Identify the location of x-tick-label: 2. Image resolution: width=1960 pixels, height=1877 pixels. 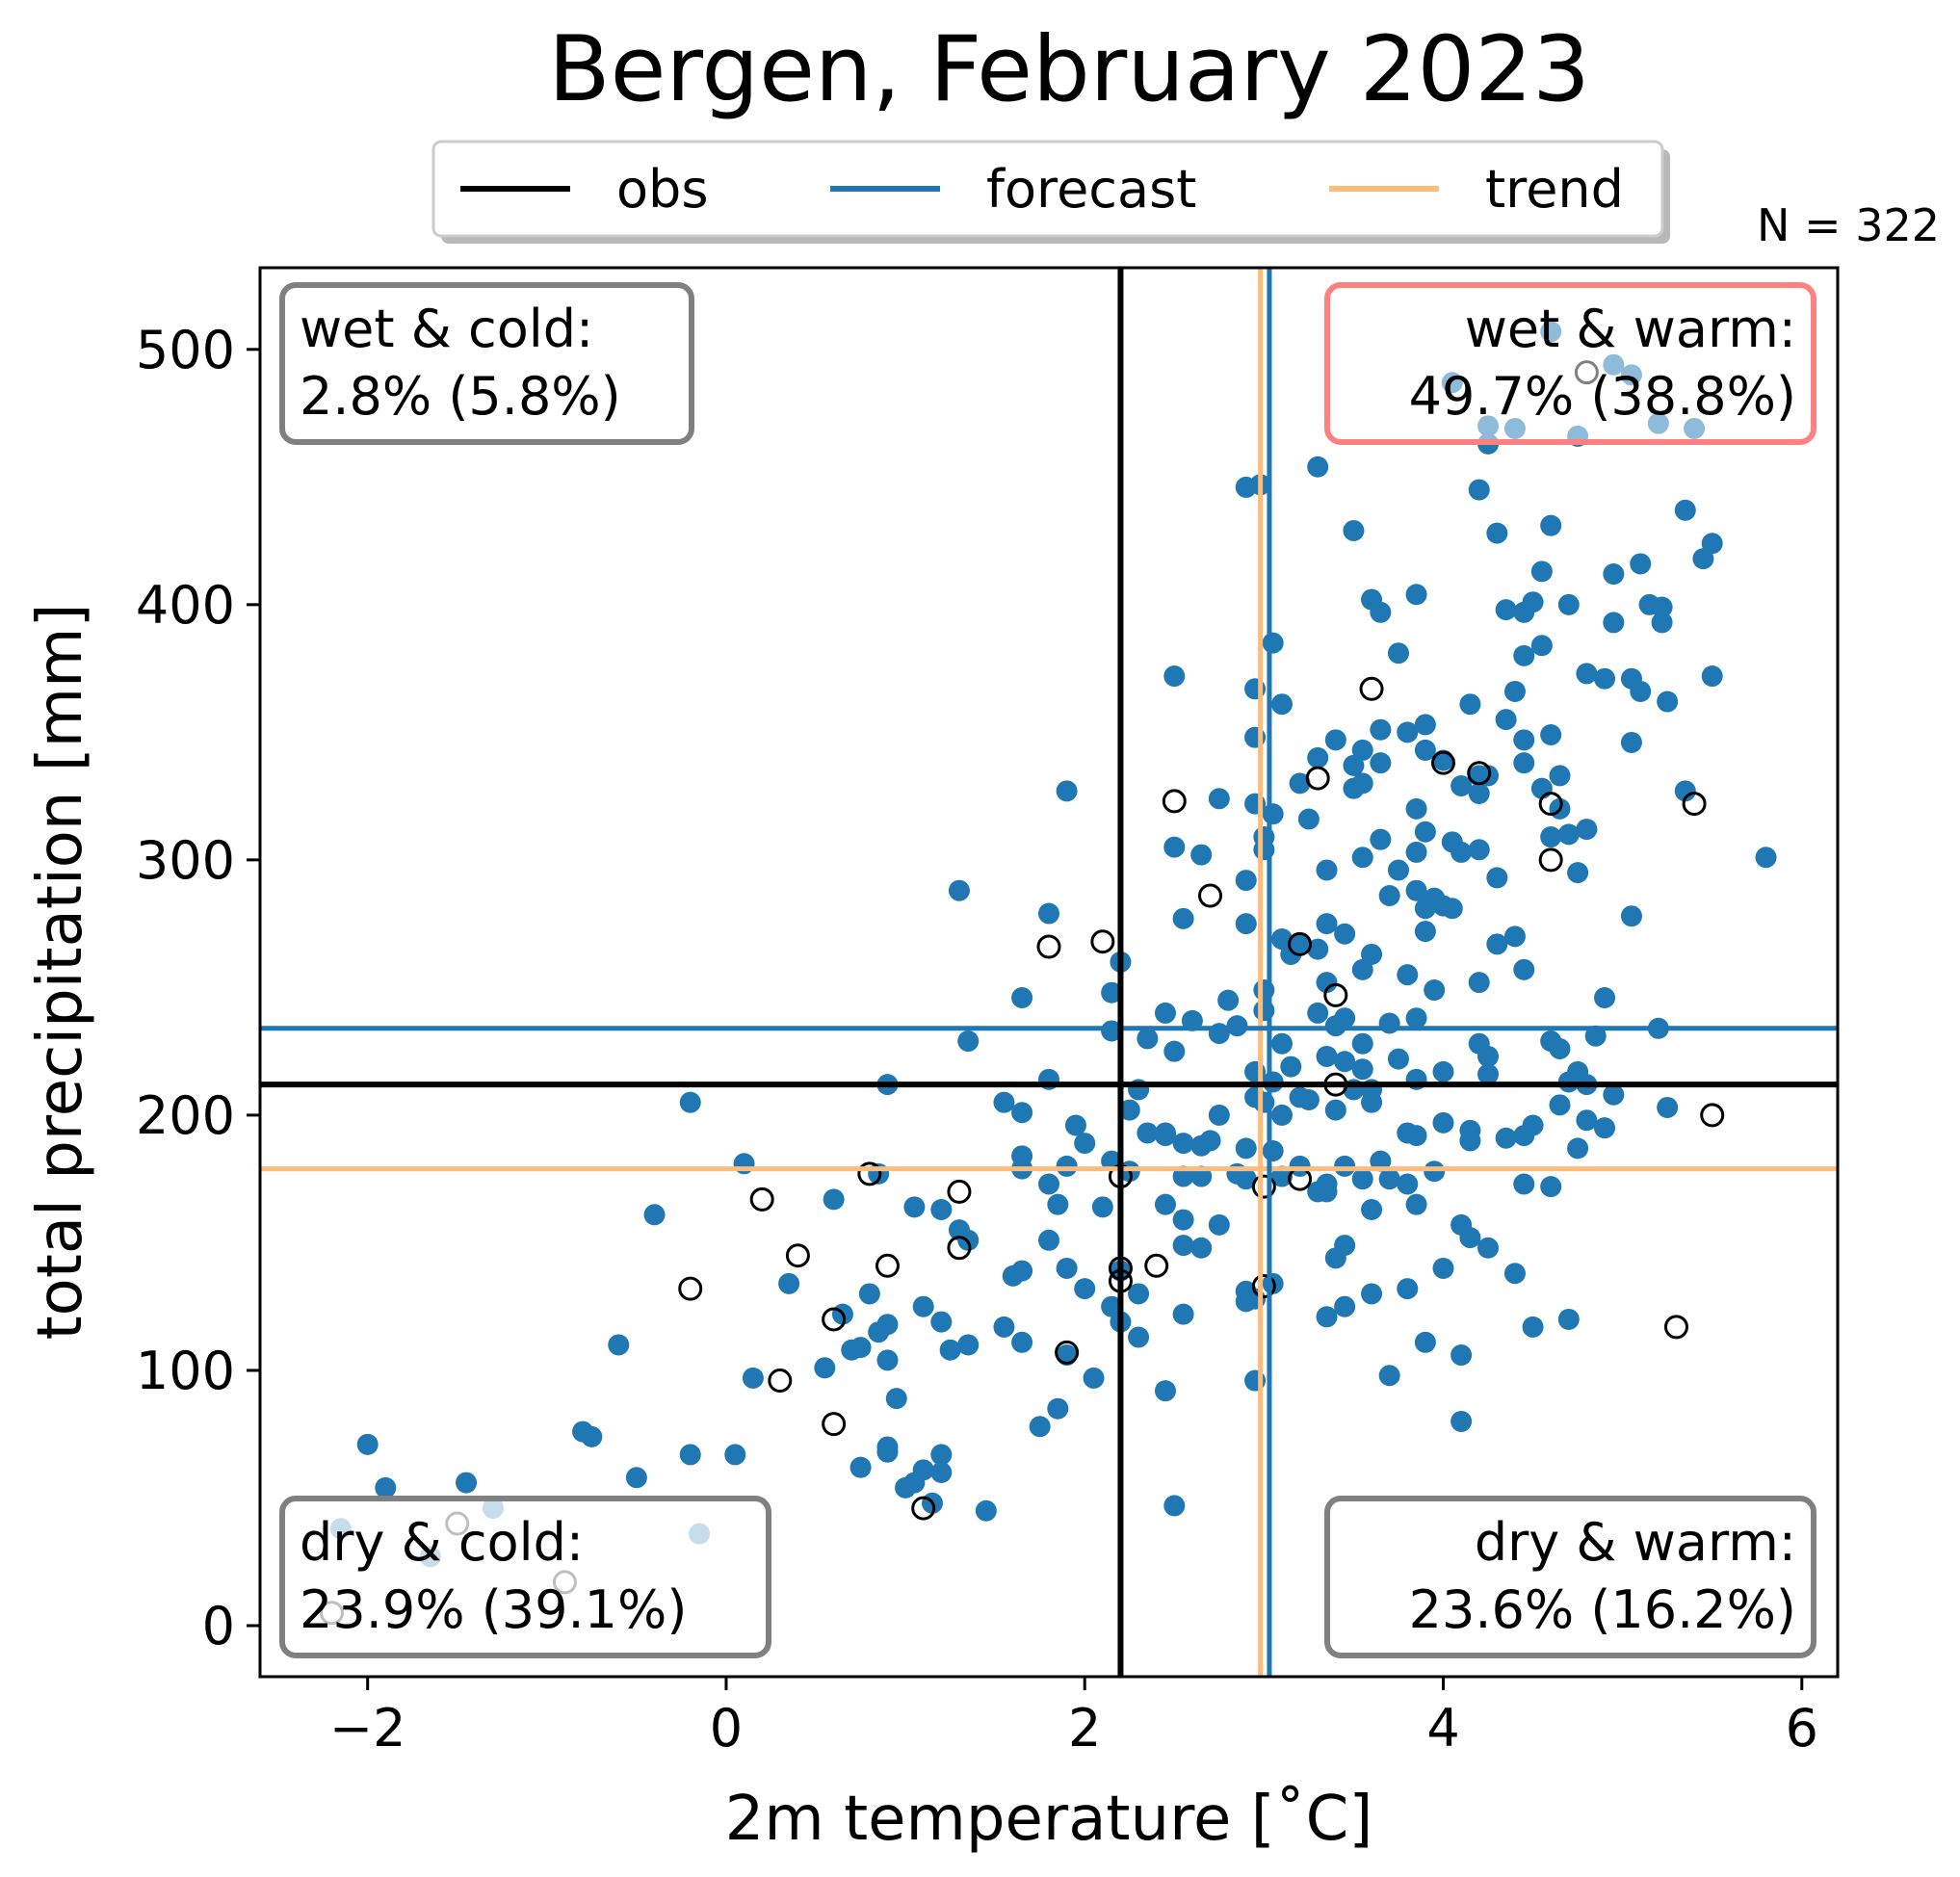
(1084, 1729).